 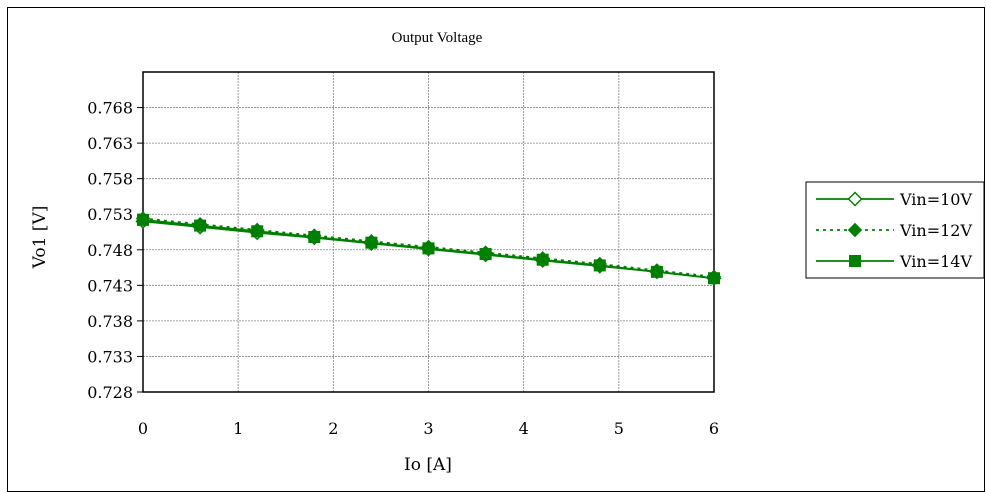 I want to click on series-vin-14v, so click(x=428, y=249).